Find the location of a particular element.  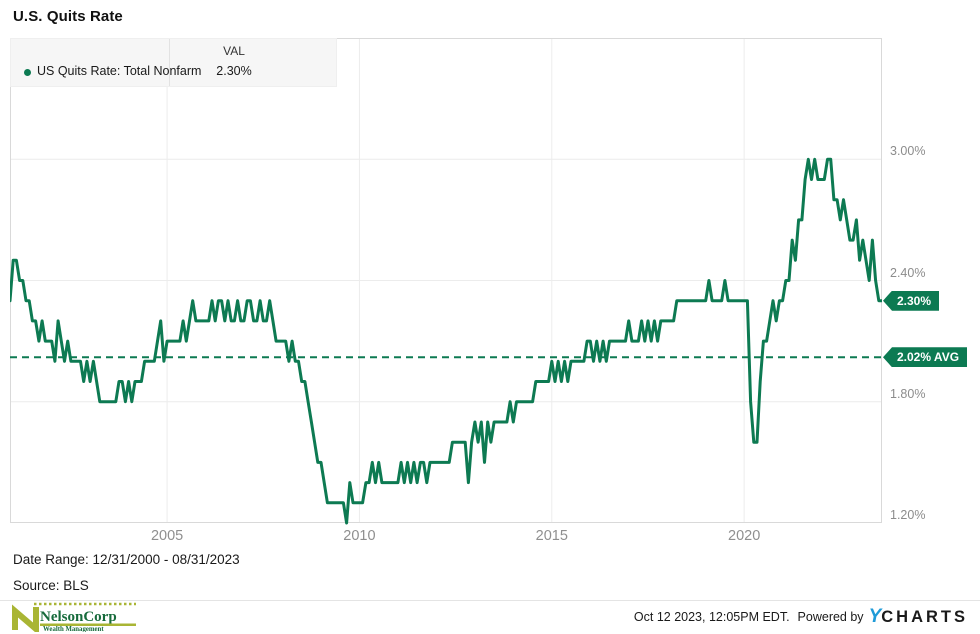

bottom-divider is located at coordinates (490, 600).